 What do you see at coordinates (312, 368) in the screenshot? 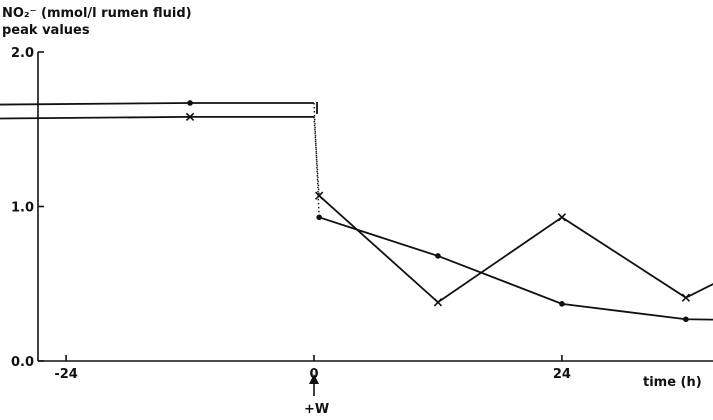
I see `x-ticks: -48-240244872` at bounding box center [312, 368].